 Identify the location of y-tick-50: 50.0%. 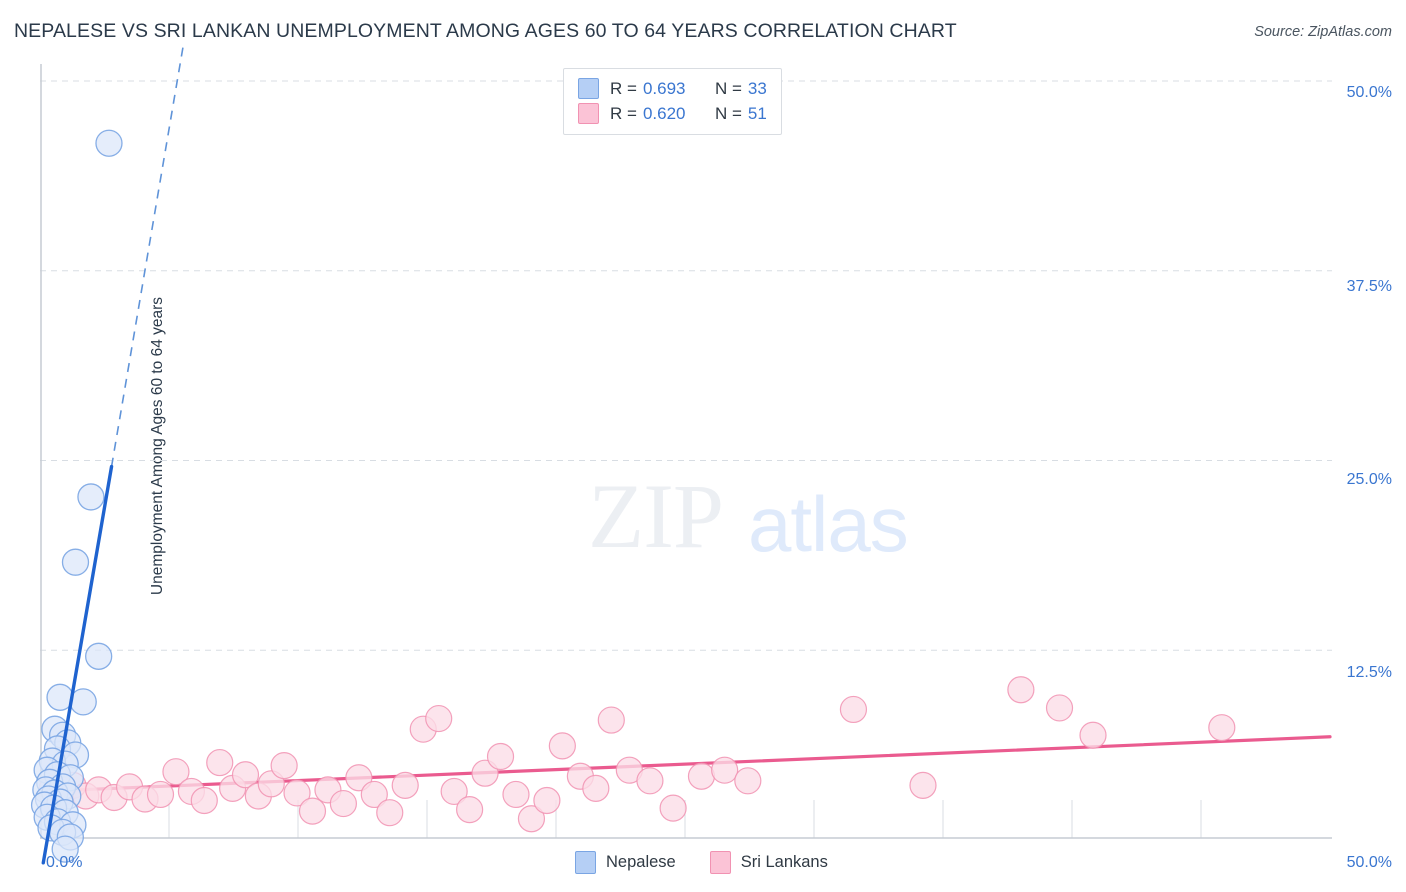
(1369, 92).